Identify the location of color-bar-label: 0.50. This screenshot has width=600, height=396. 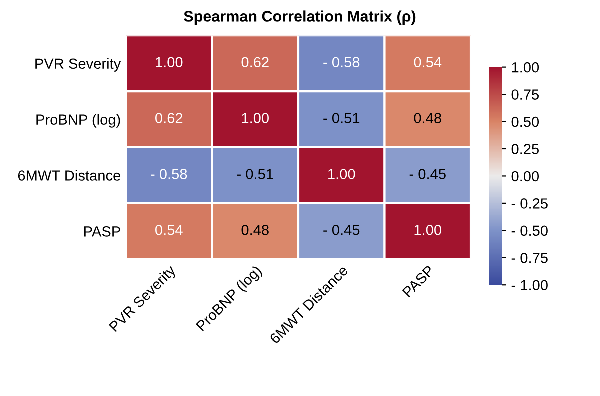
(526, 122).